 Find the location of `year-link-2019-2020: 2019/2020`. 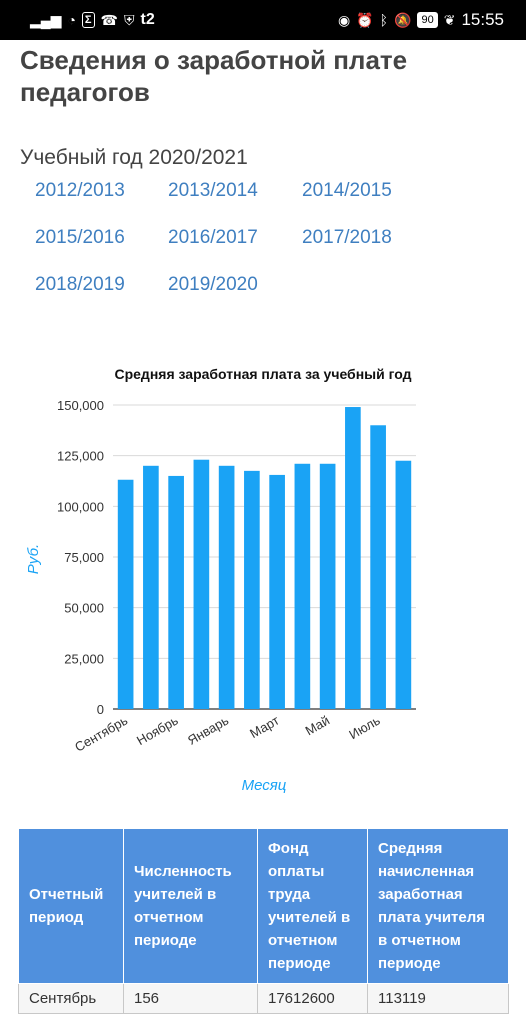

year-link-2019-2020: 2019/2020 is located at coordinates (213, 284).